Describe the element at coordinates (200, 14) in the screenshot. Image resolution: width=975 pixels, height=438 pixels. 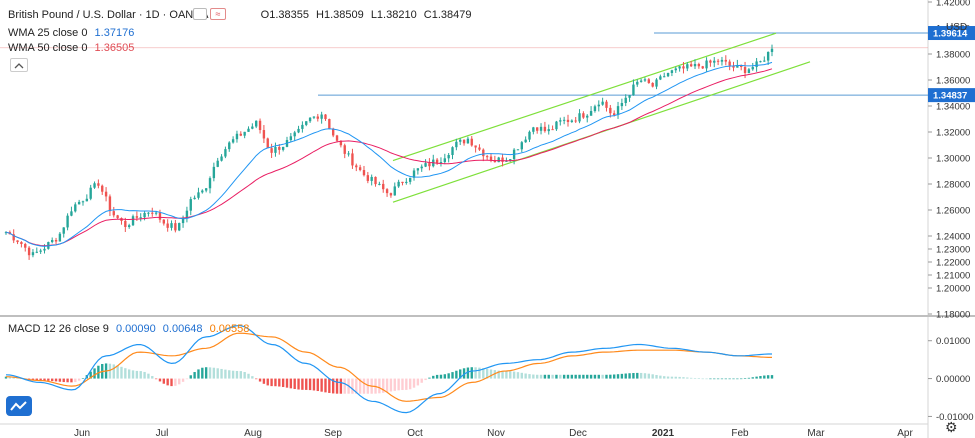
I see `green-dot-icon` at that location.